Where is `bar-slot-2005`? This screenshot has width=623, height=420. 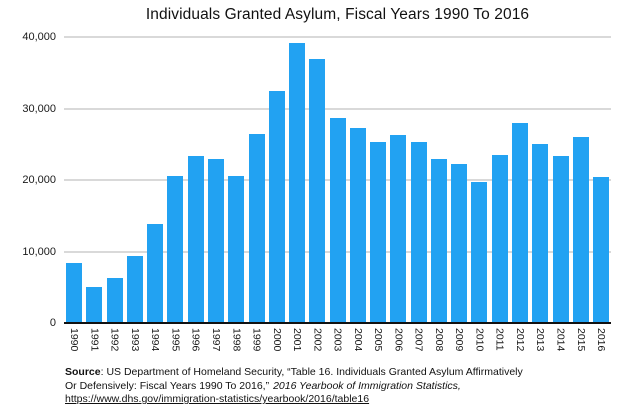 bar-slot-2005 is located at coordinates (378, 180).